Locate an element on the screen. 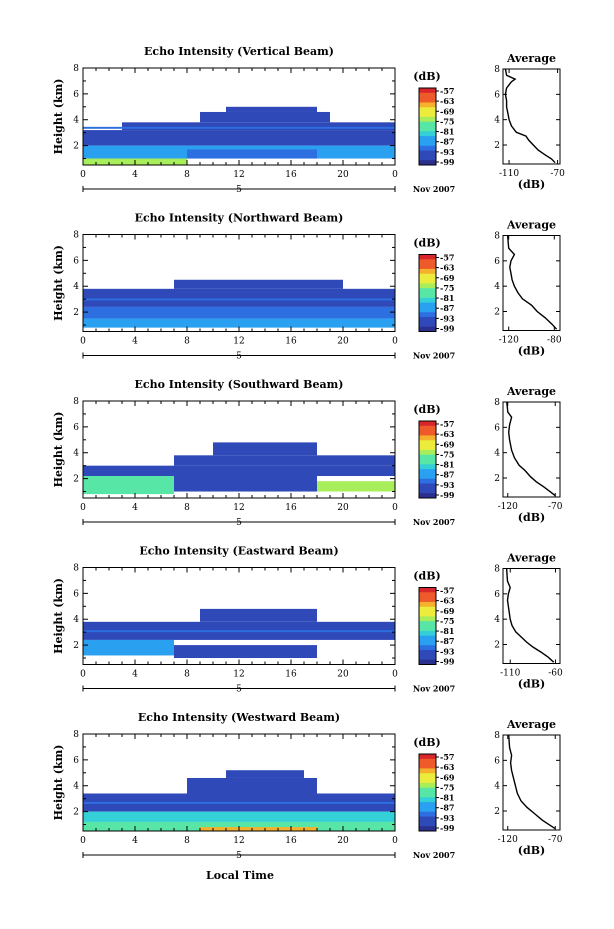 This screenshot has height=929, width=614. avg-x-tick-label: -80 is located at coordinates (554, 341).